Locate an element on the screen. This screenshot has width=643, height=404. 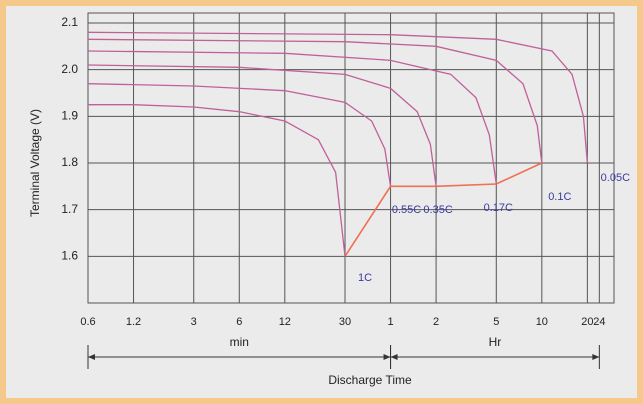
x-axis-title: Discharge Time is located at coordinates (370, 380).